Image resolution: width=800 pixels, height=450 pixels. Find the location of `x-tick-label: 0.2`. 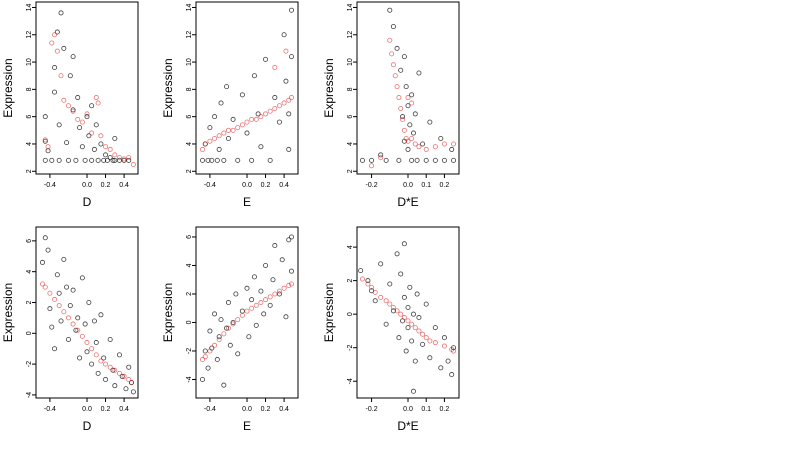

x-tick-label: 0.2 is located at coordinates (445, 409).